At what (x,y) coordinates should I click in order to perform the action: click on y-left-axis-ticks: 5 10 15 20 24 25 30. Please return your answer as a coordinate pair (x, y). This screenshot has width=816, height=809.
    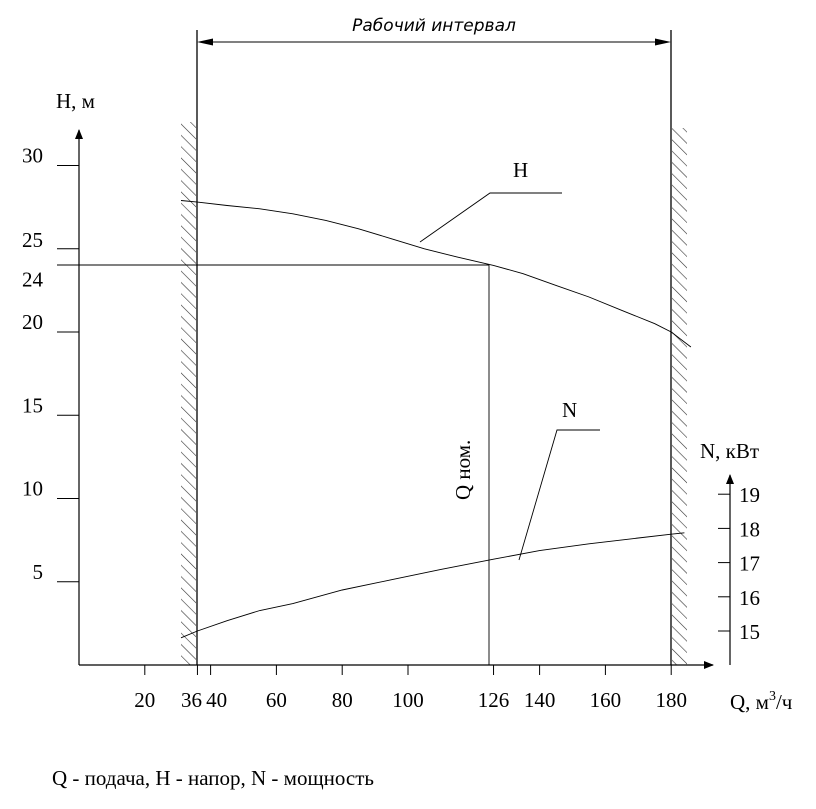
    Looking at the image, I should click on (50, 364).